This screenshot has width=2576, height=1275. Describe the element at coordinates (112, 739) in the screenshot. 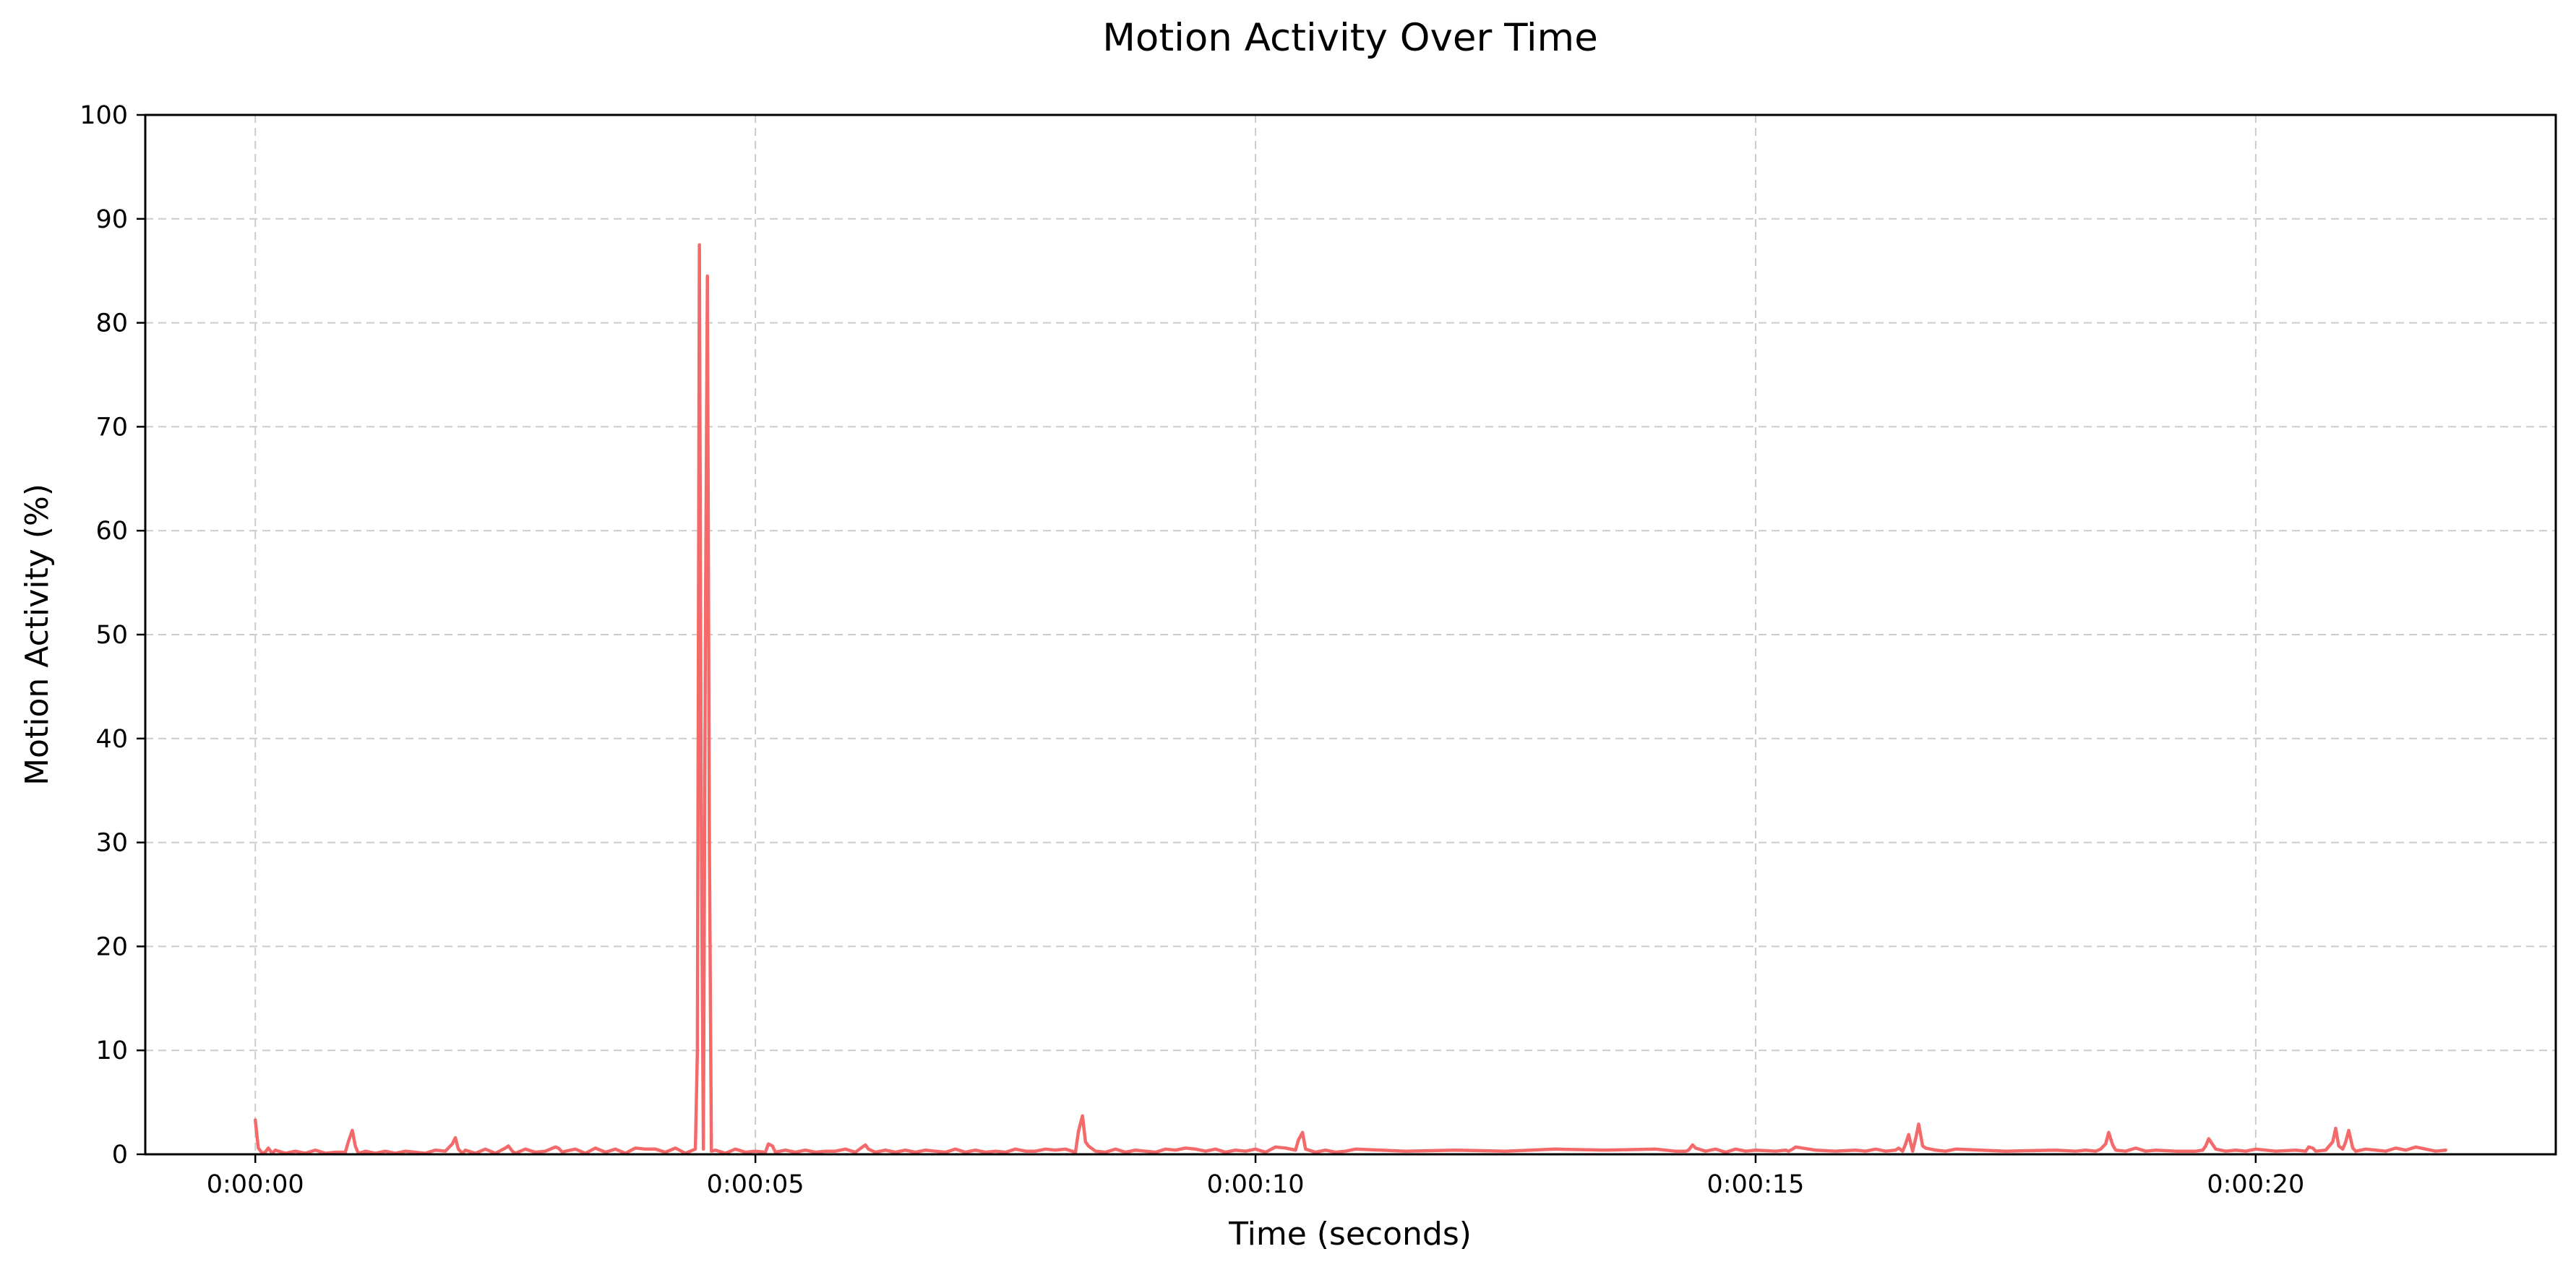

I see `y-tick-label: 40` at that location.